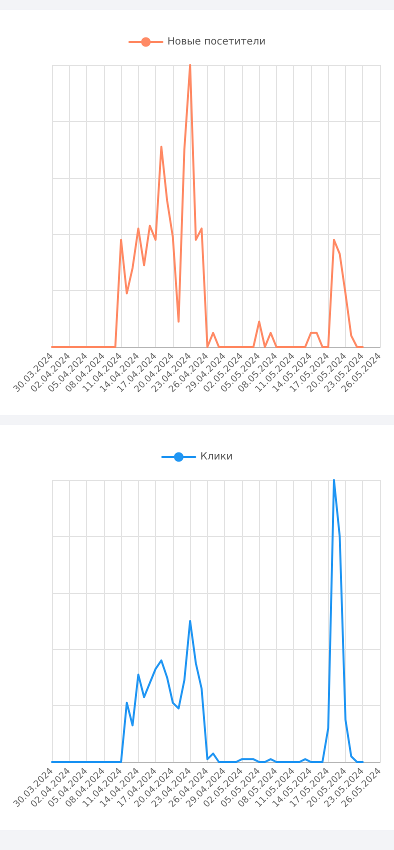  I want to click on legend-label: Клики, so click(216, 457).